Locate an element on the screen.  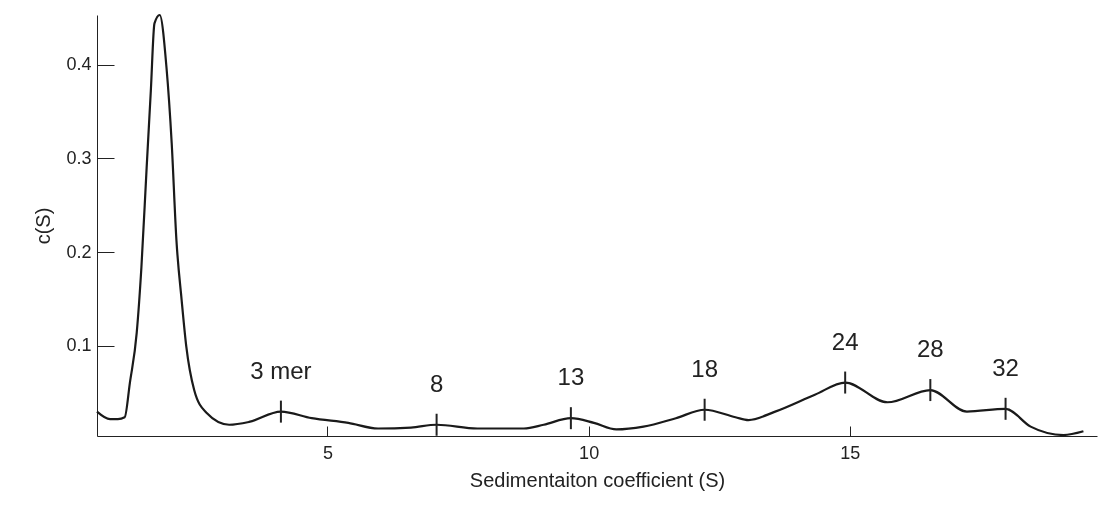
x-tick-label: 15 is located at coordinates (850, 452).